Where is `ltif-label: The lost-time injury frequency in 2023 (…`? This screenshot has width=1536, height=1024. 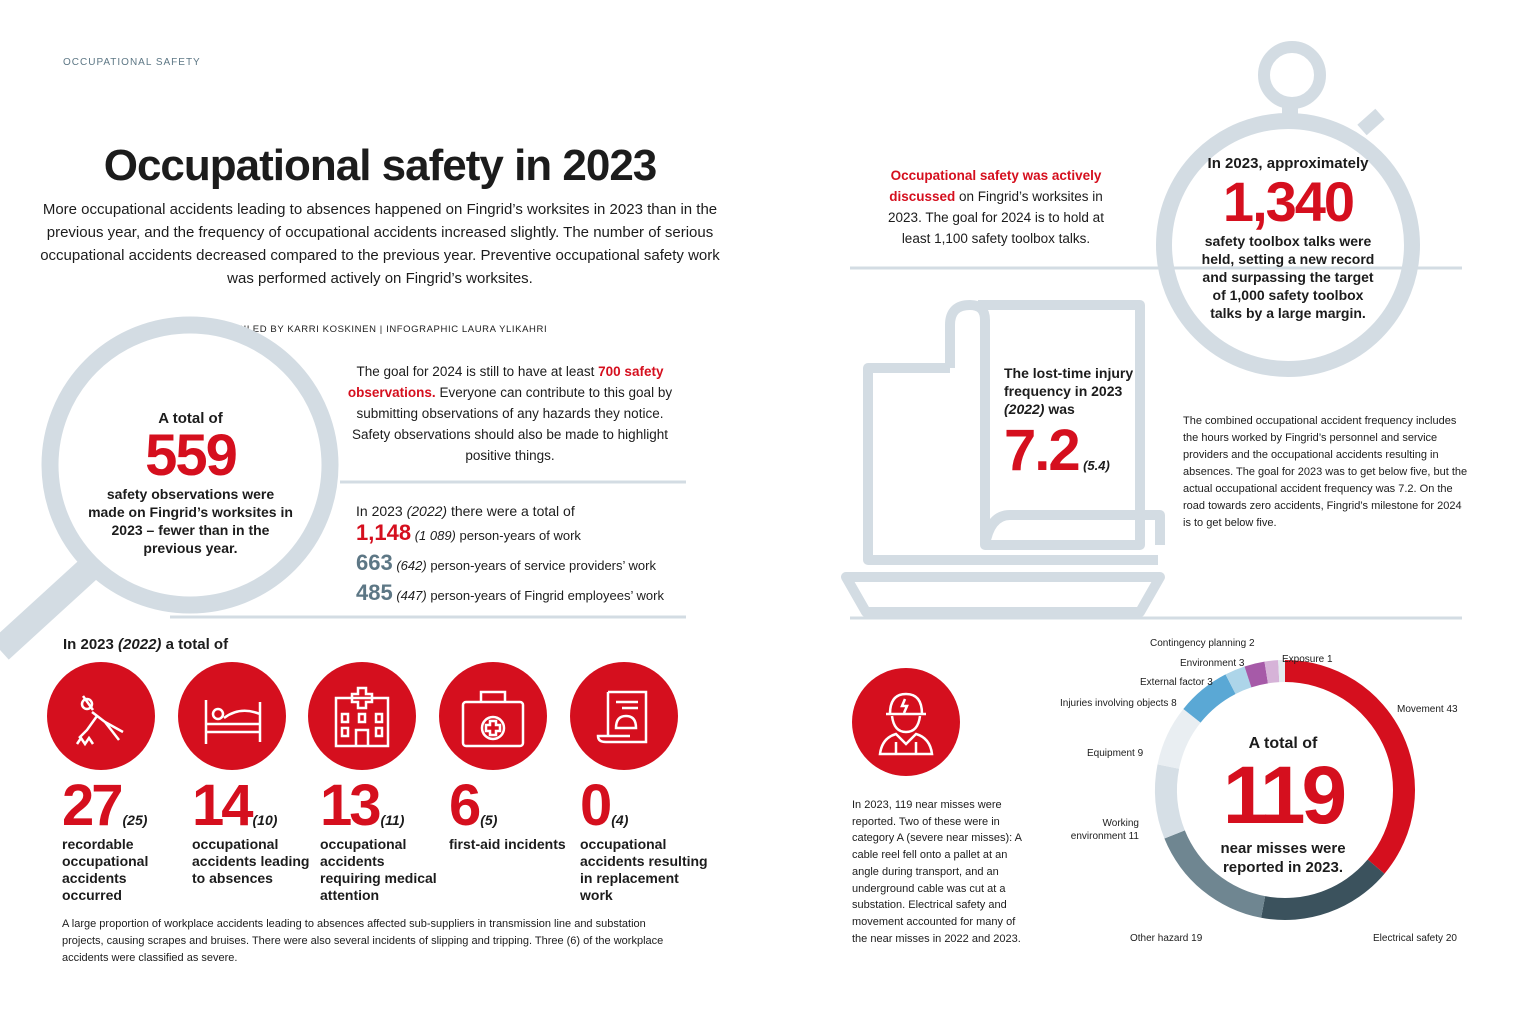
ltif-label: The lost-time injury frequency in 2023 (… is located at coordinates (1069, 391).